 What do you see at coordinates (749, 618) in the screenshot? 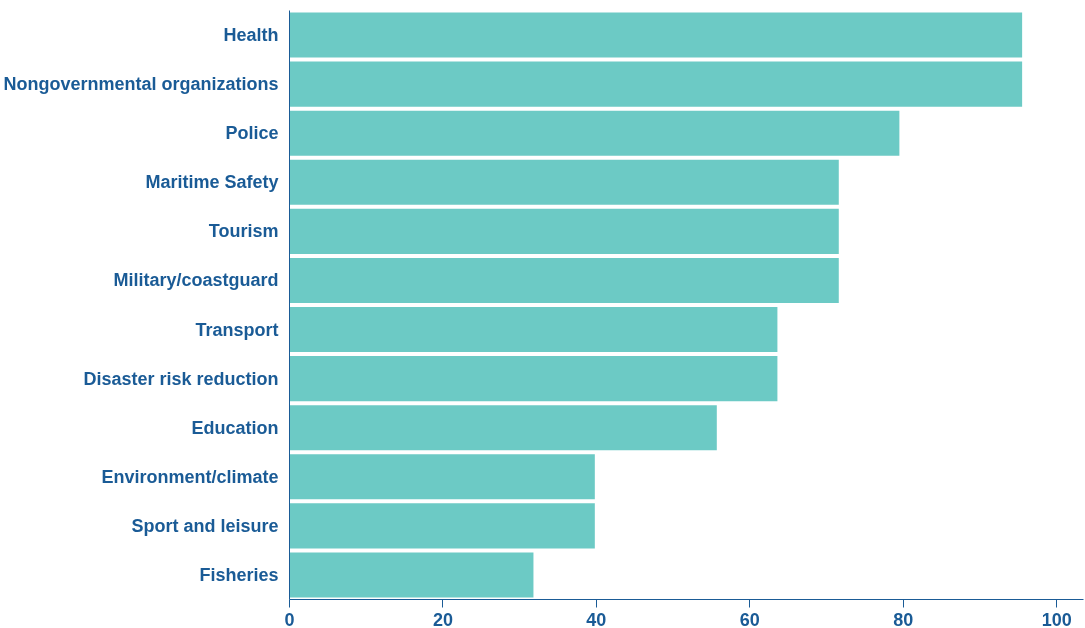
I see `x-tick-label: 60` at bounding box center [749, 618].